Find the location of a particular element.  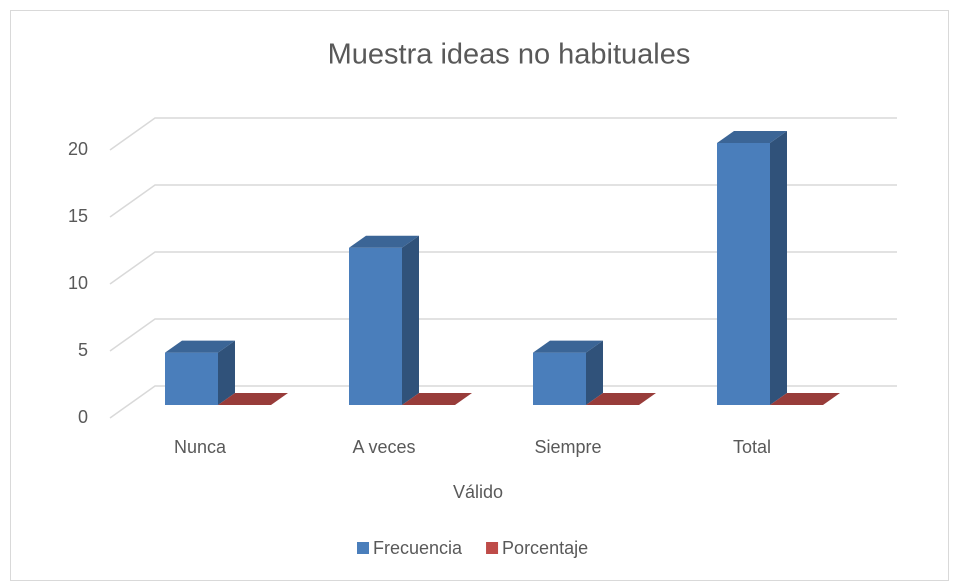

y-tick-label: 0 is located at coordinates (83, 417).